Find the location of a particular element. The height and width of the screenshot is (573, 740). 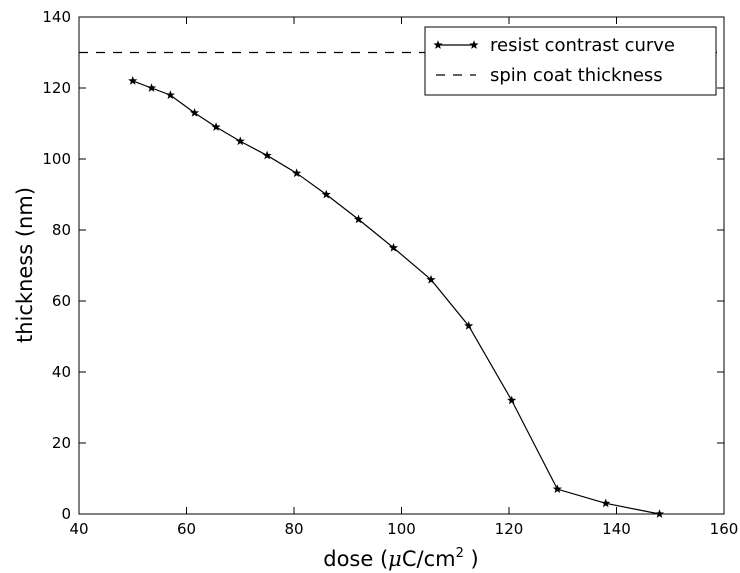

x-tick-label: 160 is located at coordinates (724, 529).